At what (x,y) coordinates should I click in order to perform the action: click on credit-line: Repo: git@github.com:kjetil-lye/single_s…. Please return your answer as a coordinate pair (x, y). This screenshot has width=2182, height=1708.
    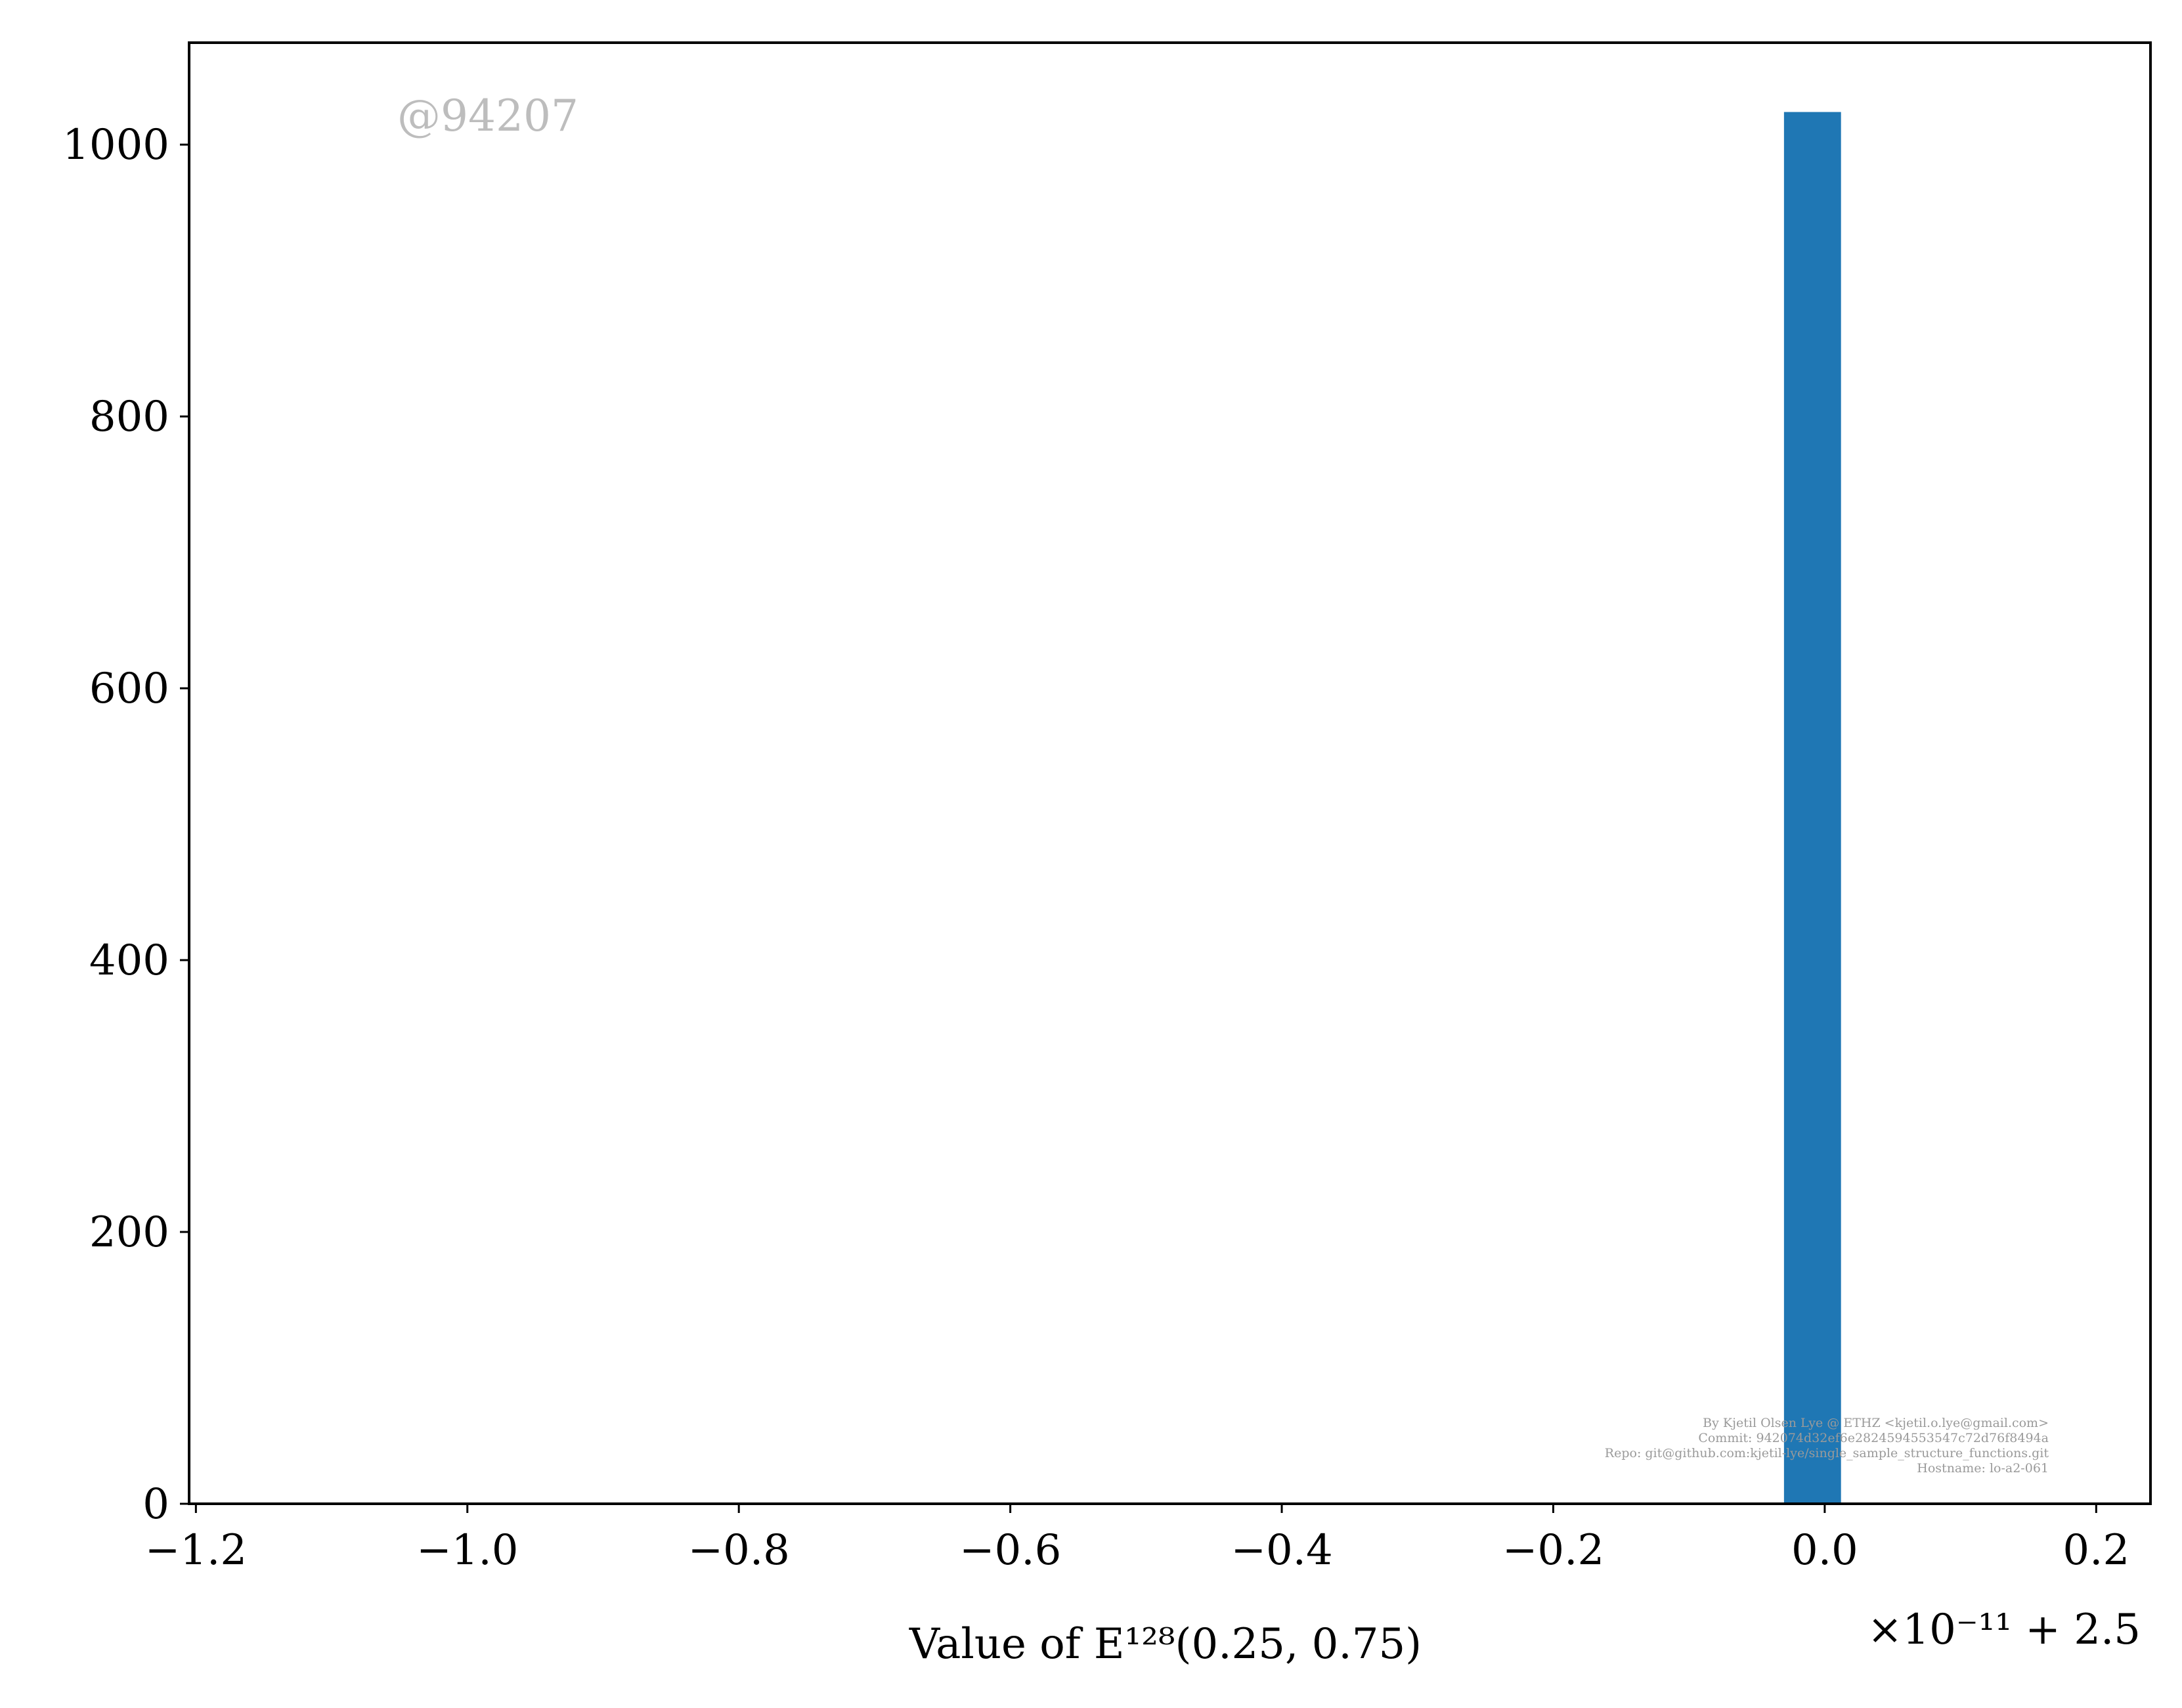
    Looking at the image, I should click on (1827, 1453).